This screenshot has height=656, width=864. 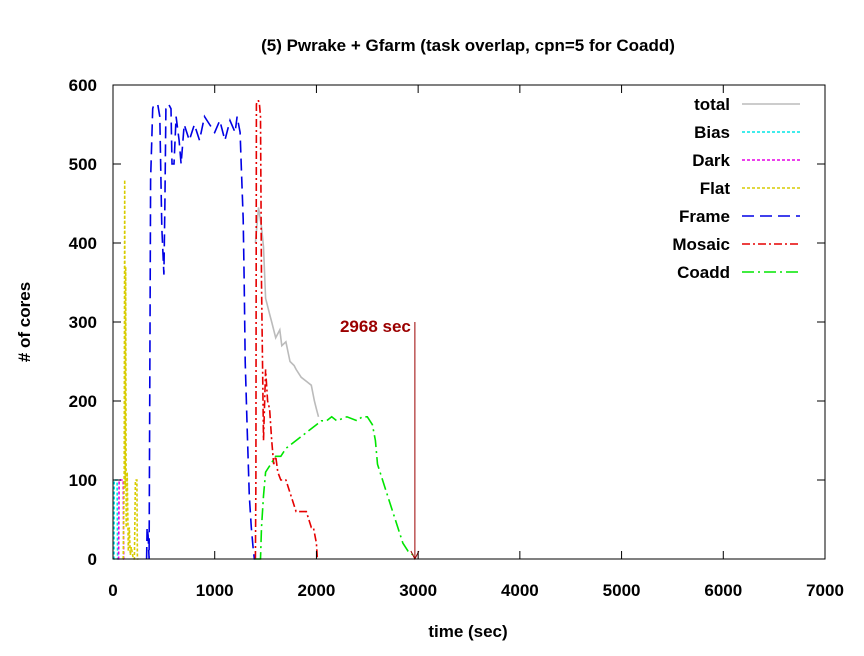 I want to click on x-tick-label: 1000, so click(x=215, y=590).